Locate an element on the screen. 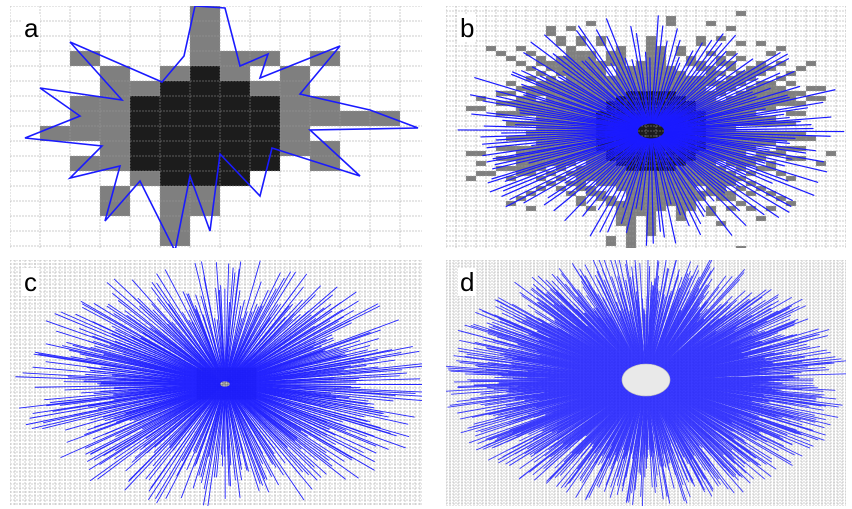 The width and height of the screenshot is (852, 509). panel-d-label: d is located at coordinates (467, 282).